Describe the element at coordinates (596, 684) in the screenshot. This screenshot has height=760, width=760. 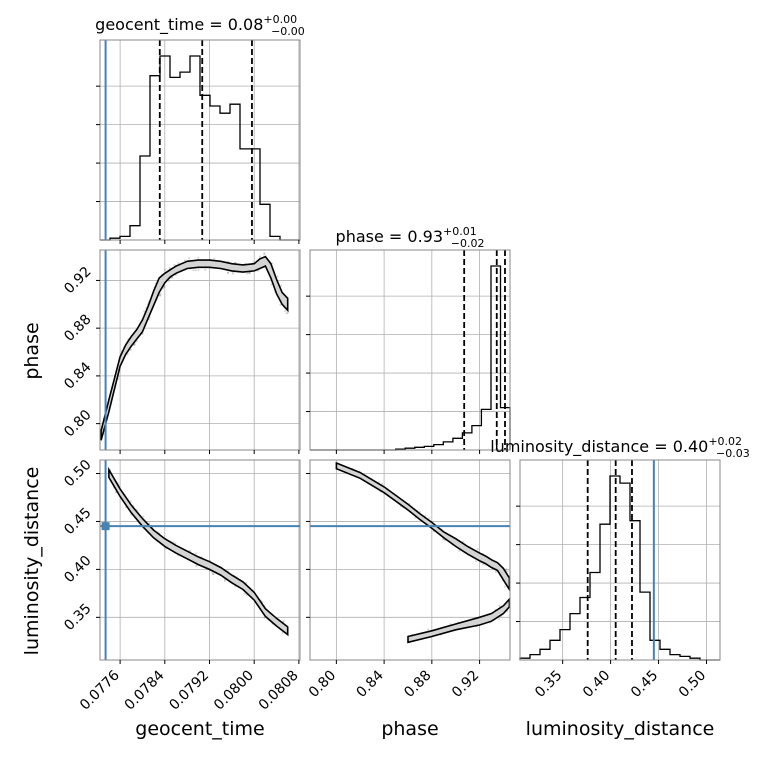
I see `x-tick-label: 0.40` at that location.